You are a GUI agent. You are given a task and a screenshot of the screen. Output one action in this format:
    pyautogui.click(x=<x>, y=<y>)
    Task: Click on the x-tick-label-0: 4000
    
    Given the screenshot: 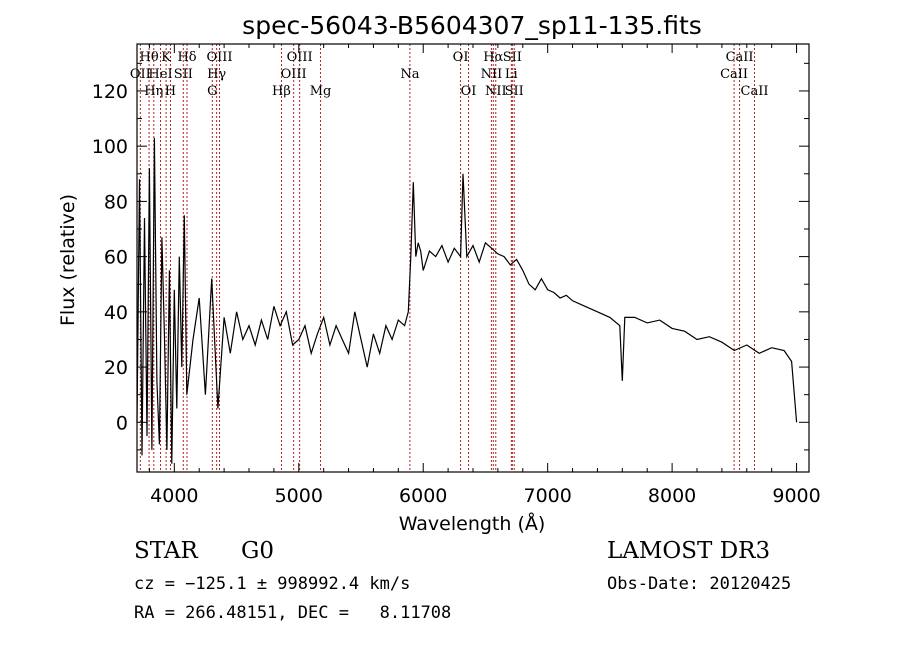 What is the action you would take?
    pyautogui.click(x=174, y=496)
    